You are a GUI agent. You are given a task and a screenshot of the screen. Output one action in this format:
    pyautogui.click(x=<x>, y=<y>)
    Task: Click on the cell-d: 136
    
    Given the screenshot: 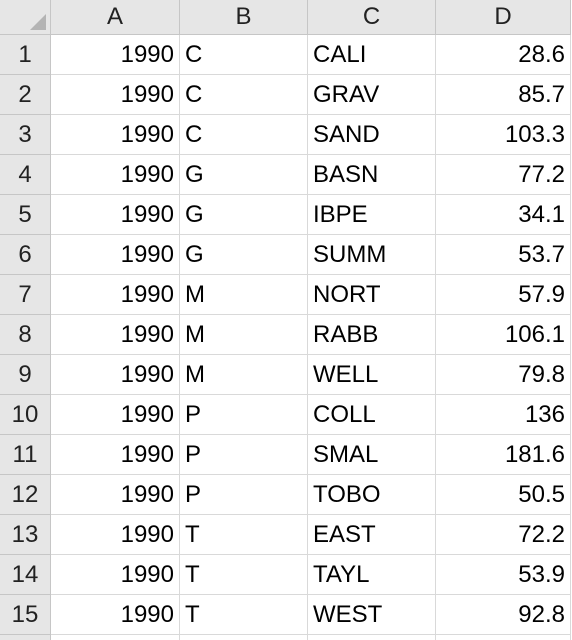 What is the action you would take?
    pyautogui.click(x=503, y=415)
    